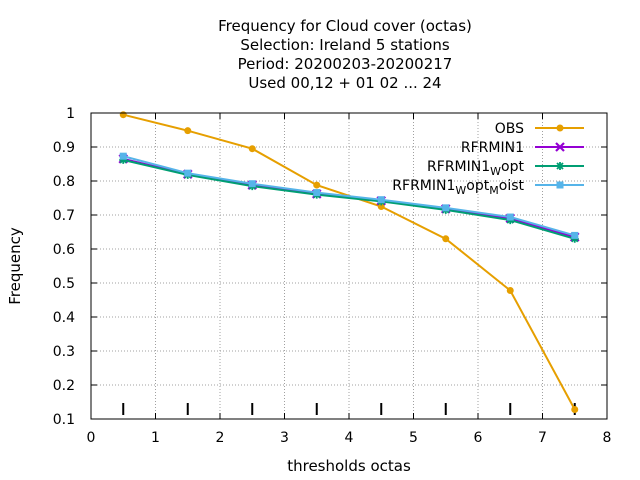 The height and width of the screenshot is (480, 640). I want to click on y-tick-label: 0.1, so click(64, 420).